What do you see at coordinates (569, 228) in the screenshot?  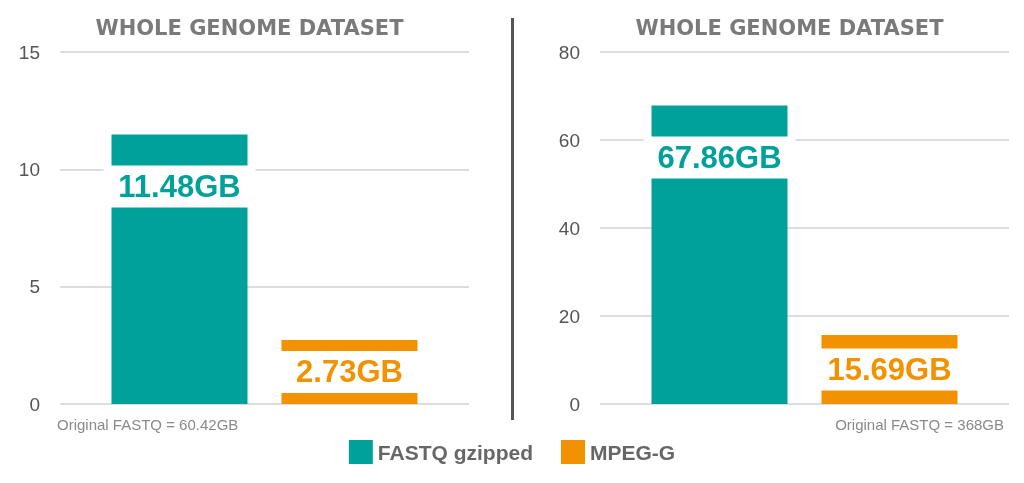 I see `y-tick-label: 40` at bounding box center [569, 228].